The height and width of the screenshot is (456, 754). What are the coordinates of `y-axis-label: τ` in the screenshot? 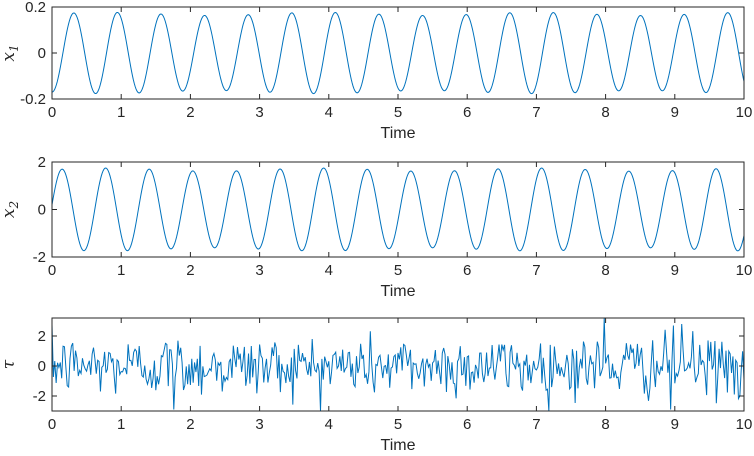 It's located at (9, 364).